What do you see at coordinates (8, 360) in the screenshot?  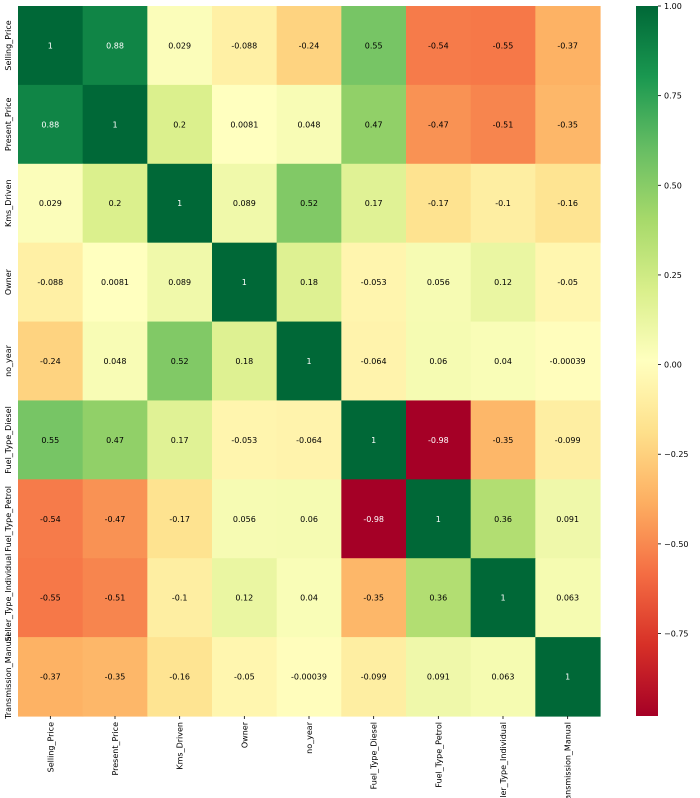 I see `y-tick-label: no_year` at bounding box center [8, 360].